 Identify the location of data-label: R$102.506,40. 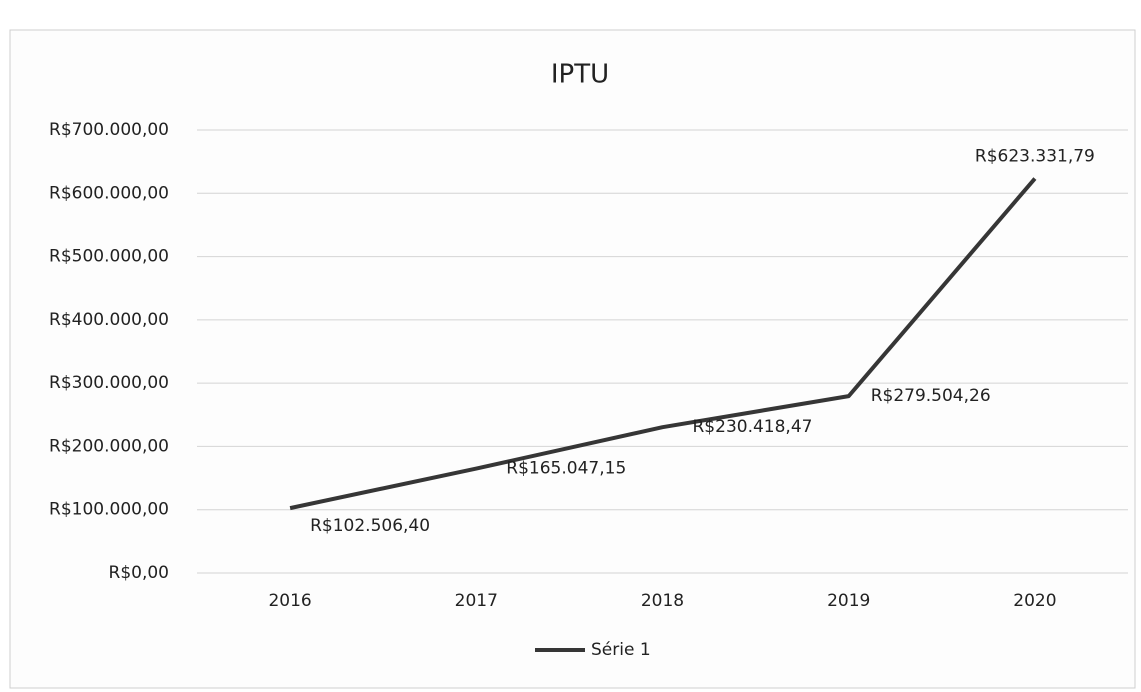
(370, 526).